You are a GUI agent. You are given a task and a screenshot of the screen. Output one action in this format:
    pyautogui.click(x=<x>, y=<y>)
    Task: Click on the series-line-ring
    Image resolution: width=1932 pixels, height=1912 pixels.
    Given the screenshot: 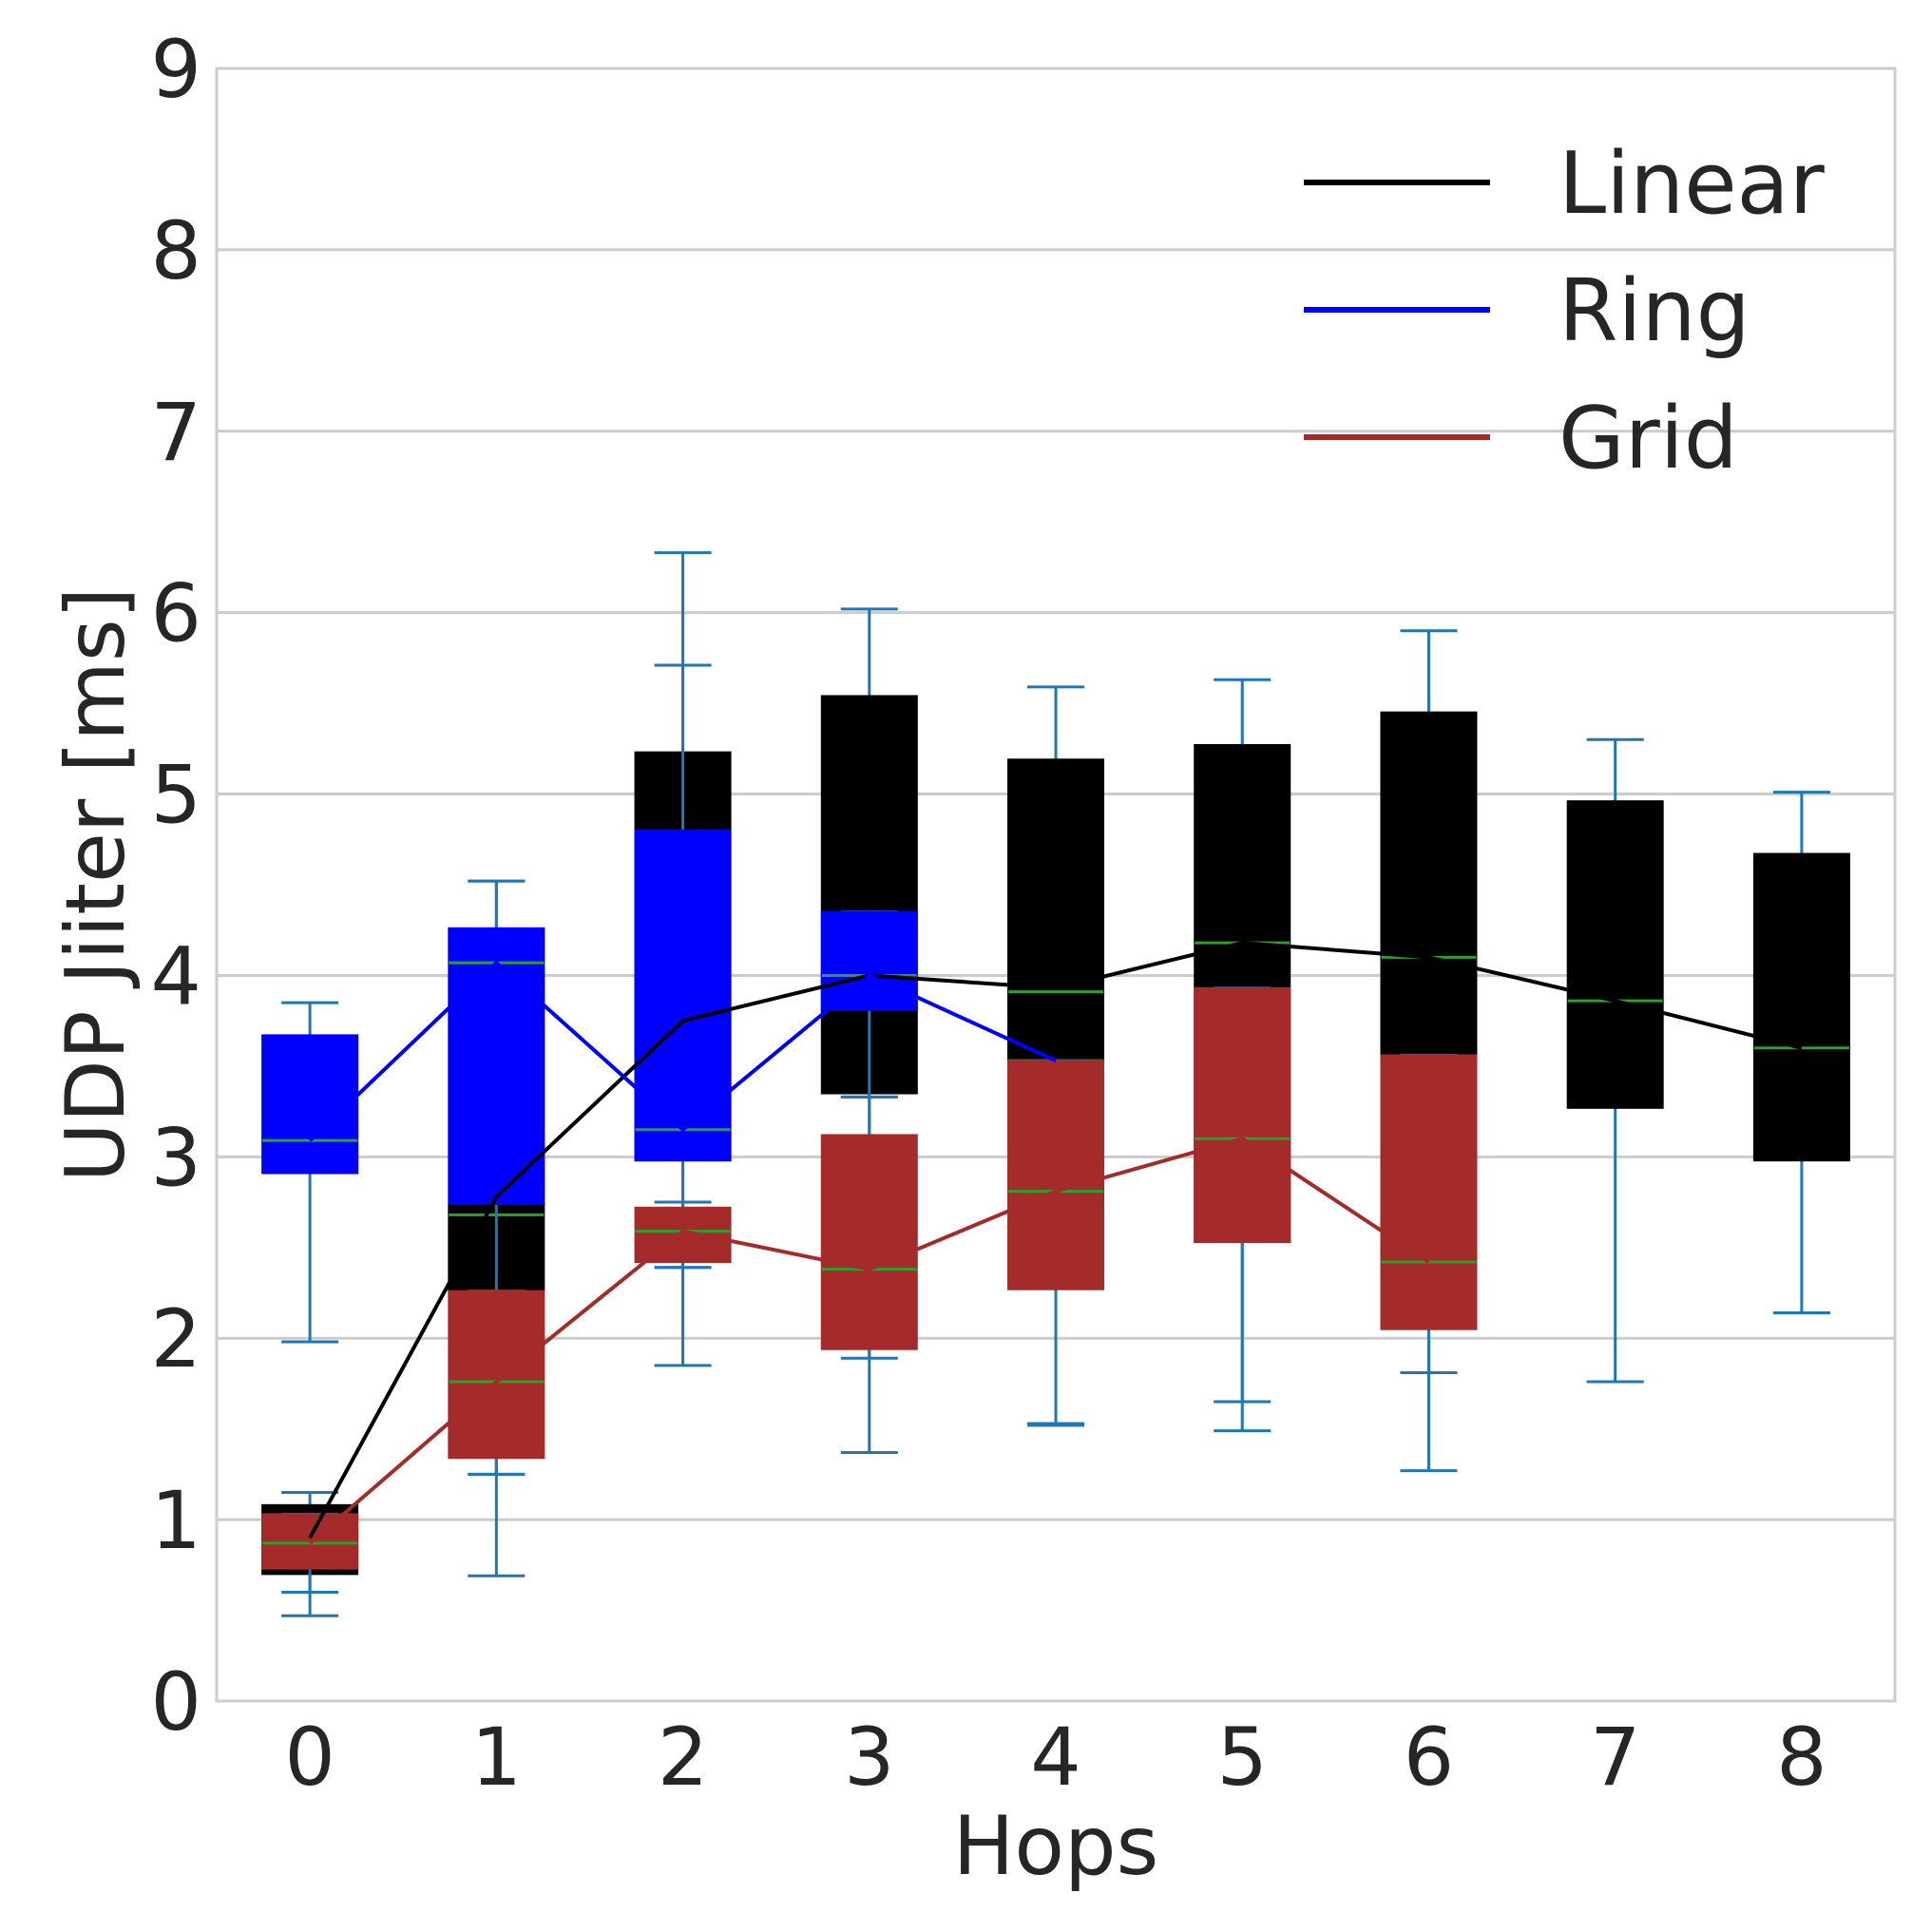 What is the action you would take?
    pyautogui.click(x=682, y=1051)
    